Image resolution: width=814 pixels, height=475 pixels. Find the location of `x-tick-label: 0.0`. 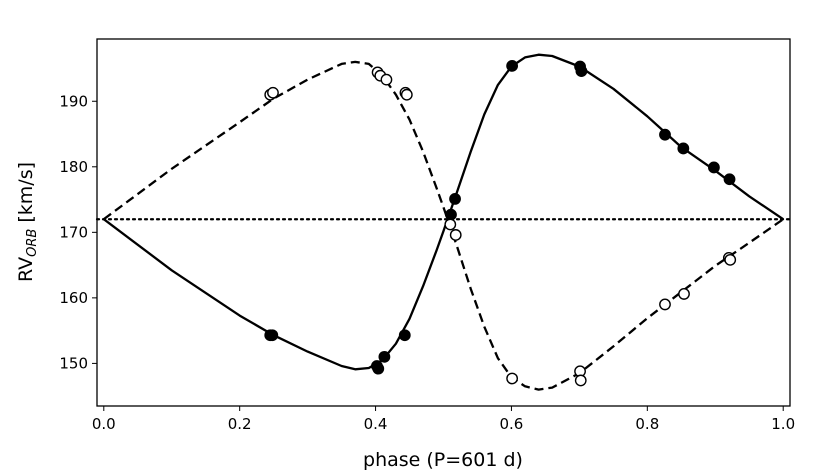

x-tick-label: 0.0 is located at coordinates (104, 424).